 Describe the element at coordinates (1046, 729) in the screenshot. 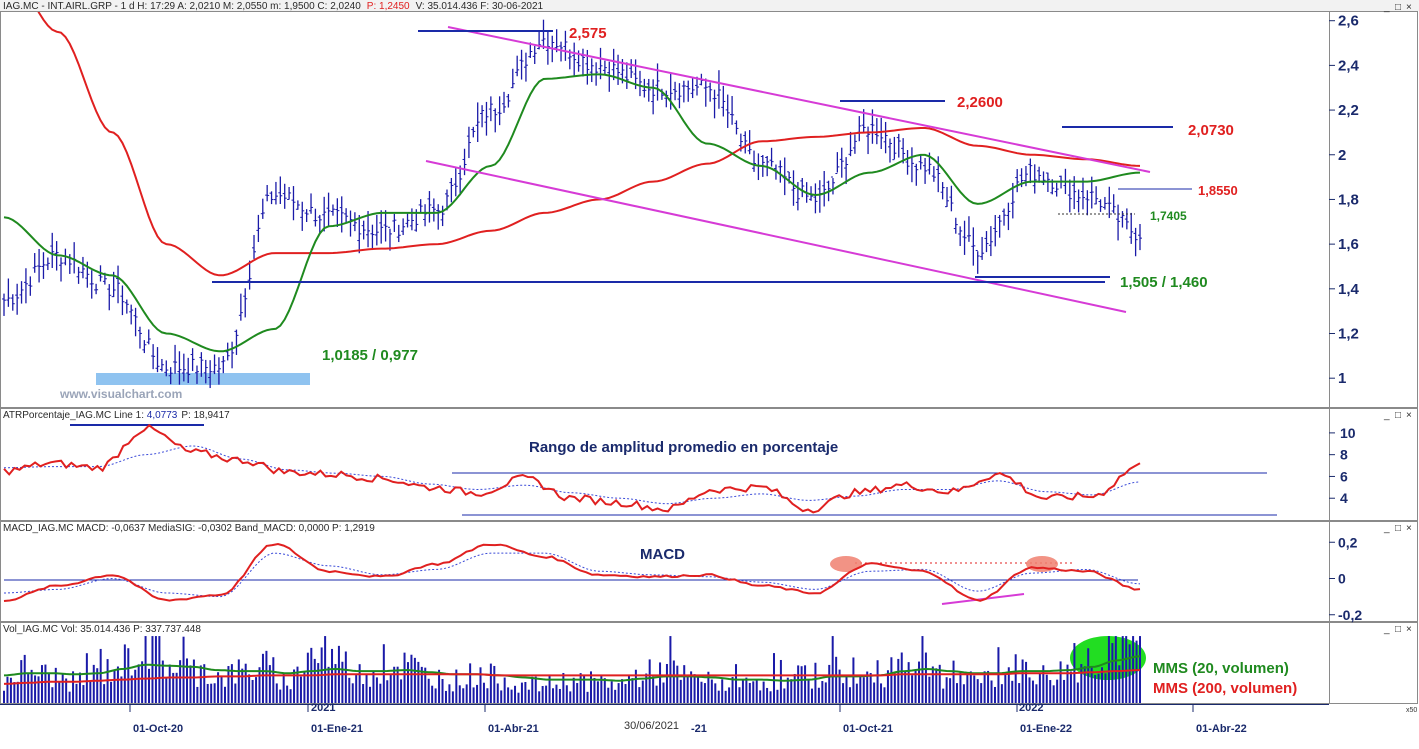

I see `x-tick-label: 01-Ene-22` at that location.